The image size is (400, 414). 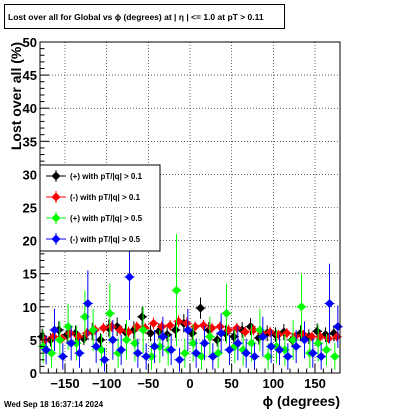 What do you see at coordinates (273, 383) in the screenshot?
I see `x-tick-label: 100` at bounding box center [273, 383].